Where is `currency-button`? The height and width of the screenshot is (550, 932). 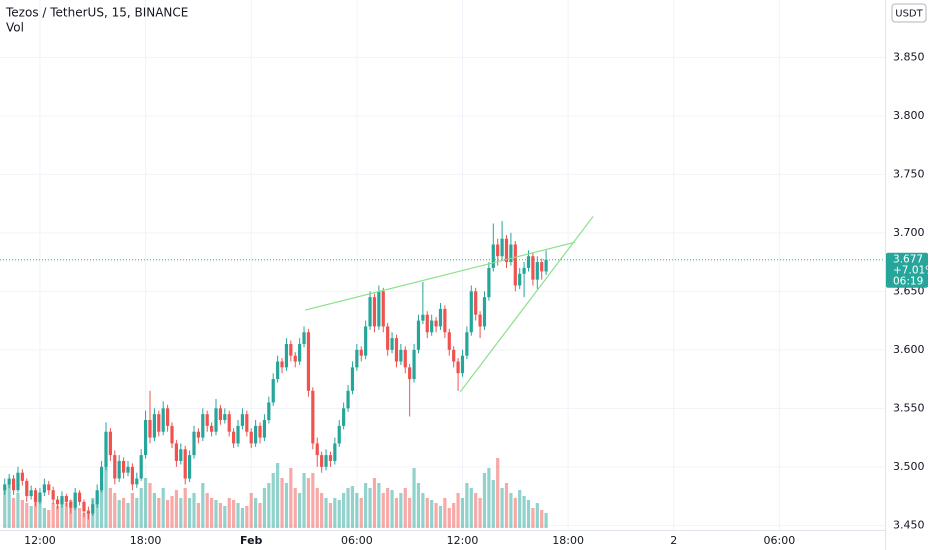 currency-button is located at coordinates (909, 13).